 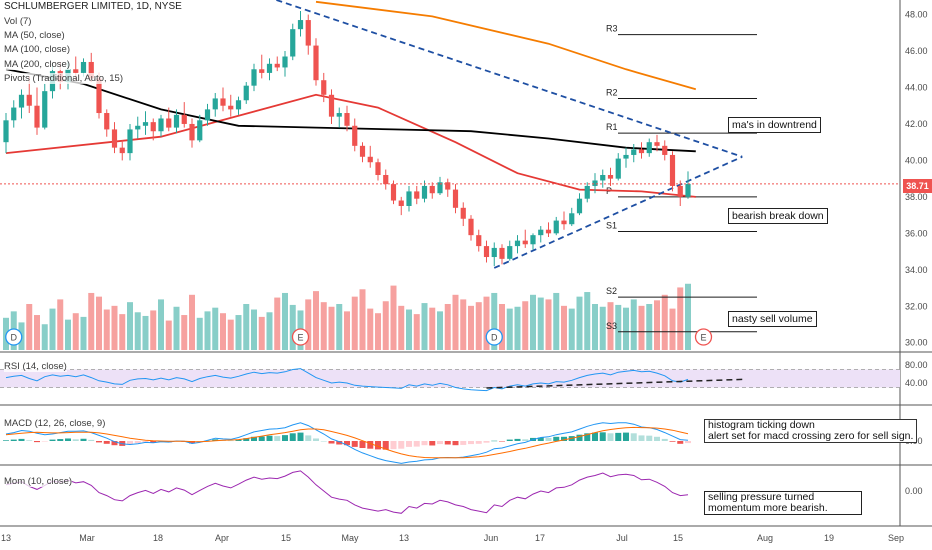 What do you see at coordinates (611, 326) in the screenshot?
I see `pivot-label-s3: S3` at bounding box center [611, 326].